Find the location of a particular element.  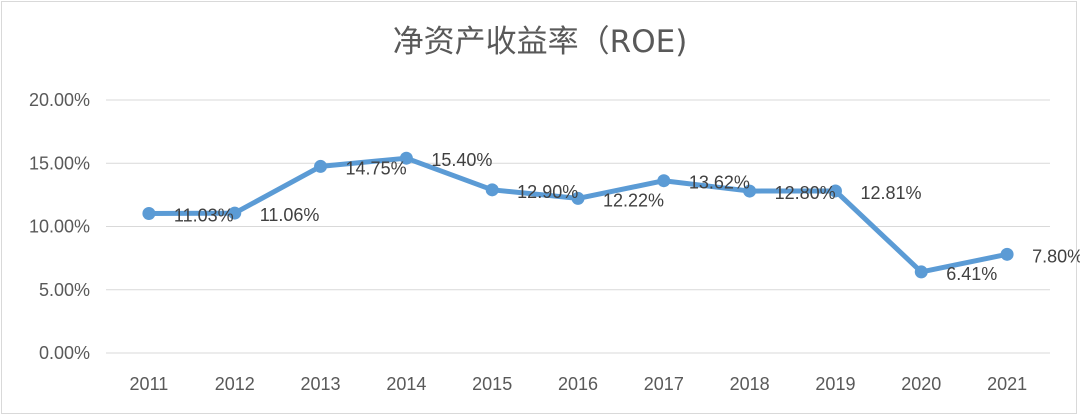

x-tick-label: 2019 is located at coordinates (835, 384).